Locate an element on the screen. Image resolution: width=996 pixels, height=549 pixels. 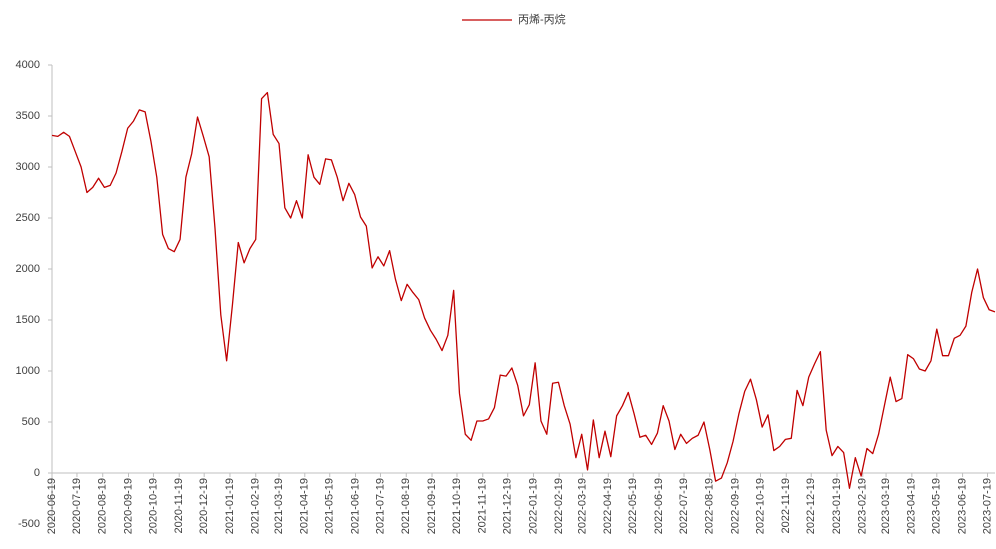
y-tick-label: 3500 is located at coordinates (28, 116).